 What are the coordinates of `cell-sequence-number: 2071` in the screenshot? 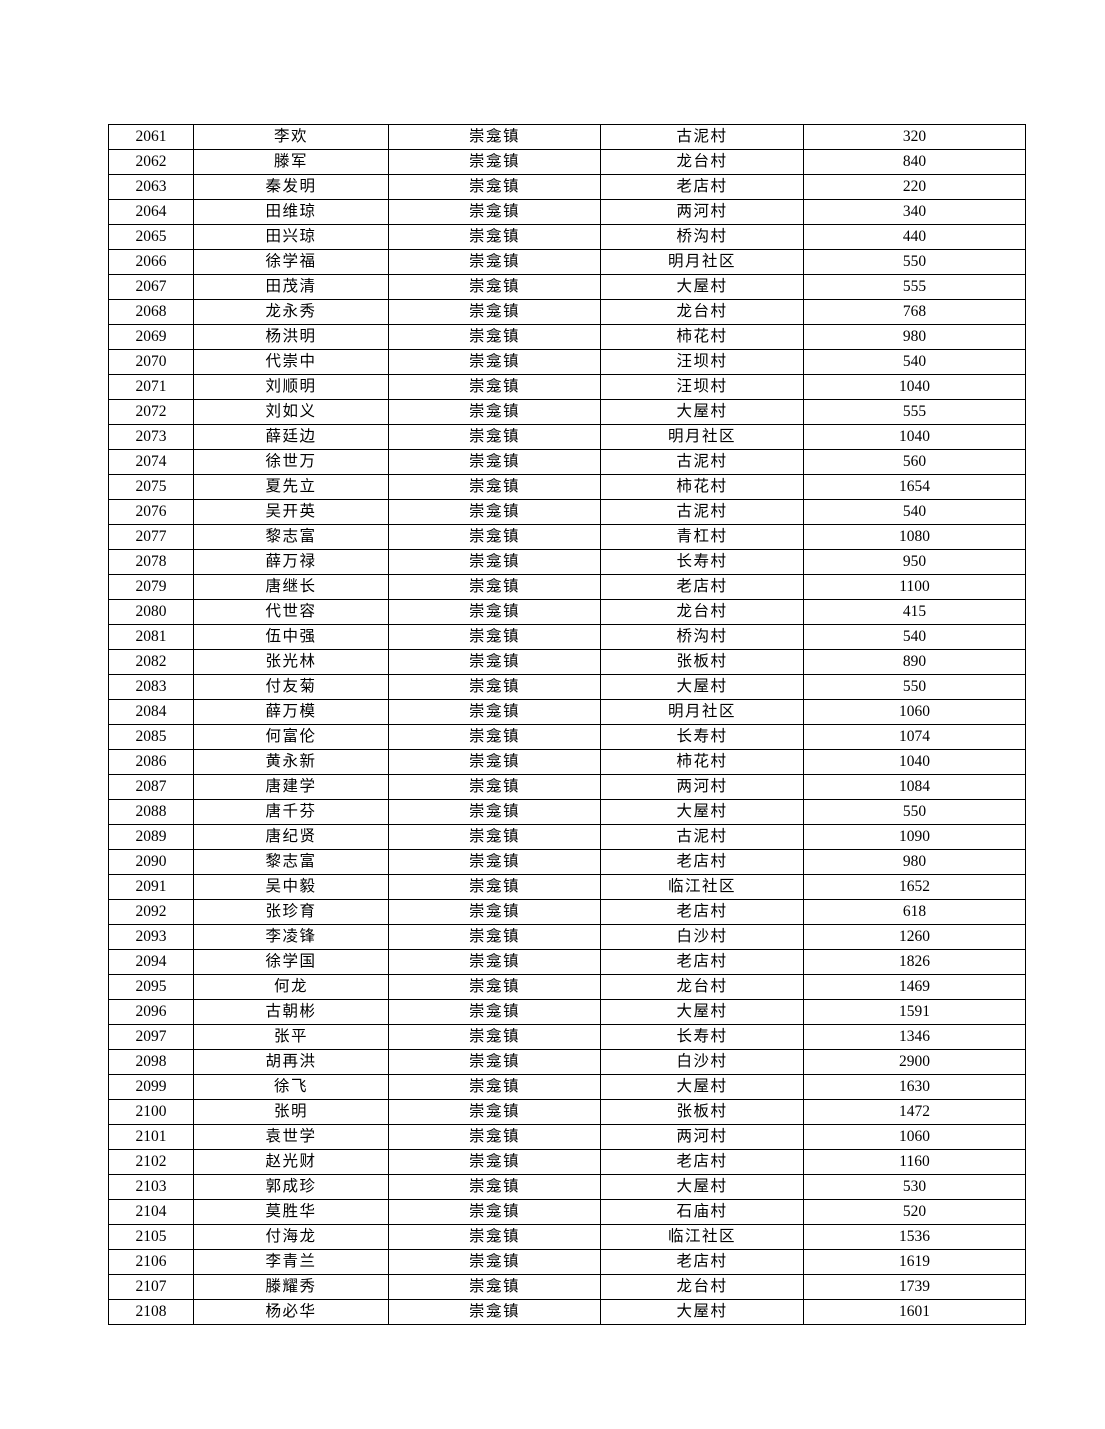 It's located at (151, 387).